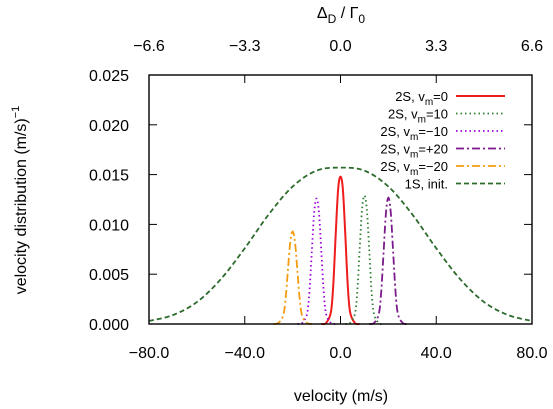  Describe the element at coordinates (414, 168) in the screenshot. I see `legend-label-4: 2S, vm=−20` at that location.